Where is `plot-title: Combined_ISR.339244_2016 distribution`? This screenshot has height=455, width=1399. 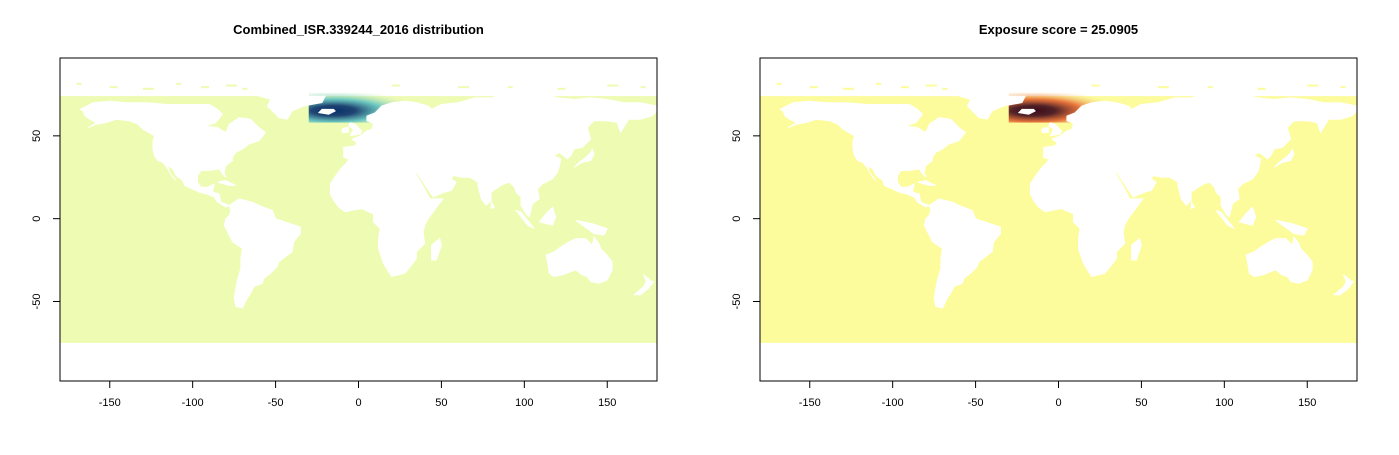 plot-title: Combined_ISR.339244_2016 distribution is located at coordinates (358, 29).